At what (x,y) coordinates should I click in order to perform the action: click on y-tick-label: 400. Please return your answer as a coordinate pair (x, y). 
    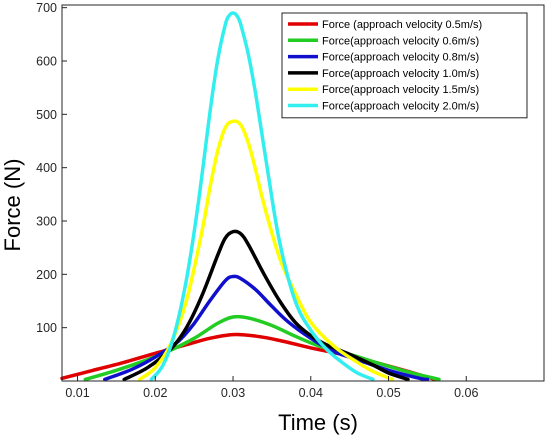
    Looking at the image, I should click on (46, 168).